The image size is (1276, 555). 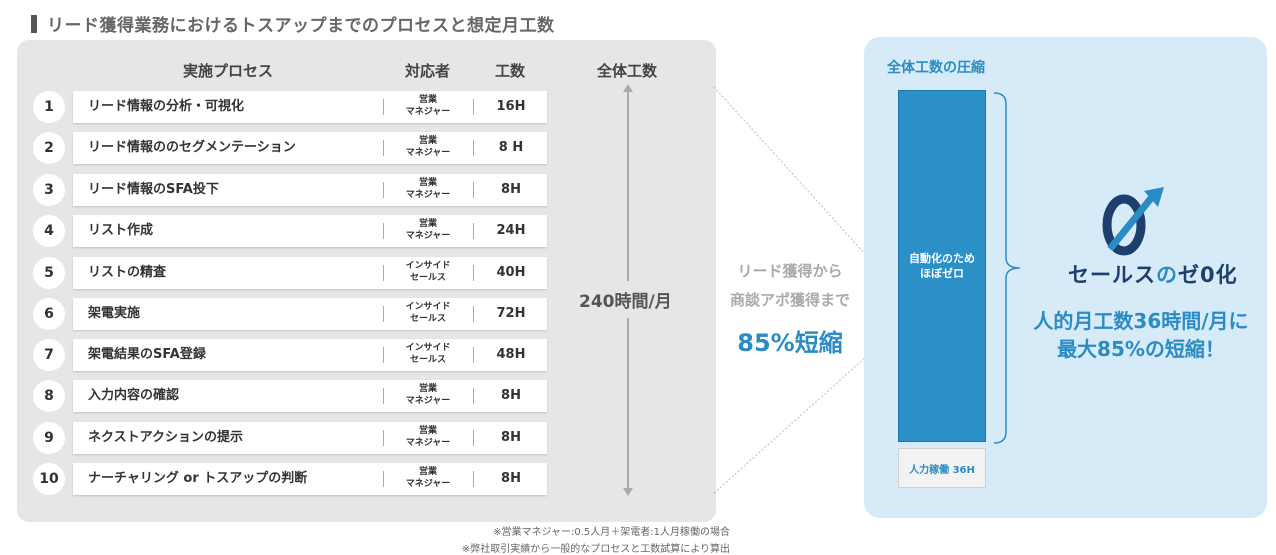 I want to click on reduction-summary: リード獲得から 商談アポ獲得まで 85%短縮, so click(x=790, y=307).